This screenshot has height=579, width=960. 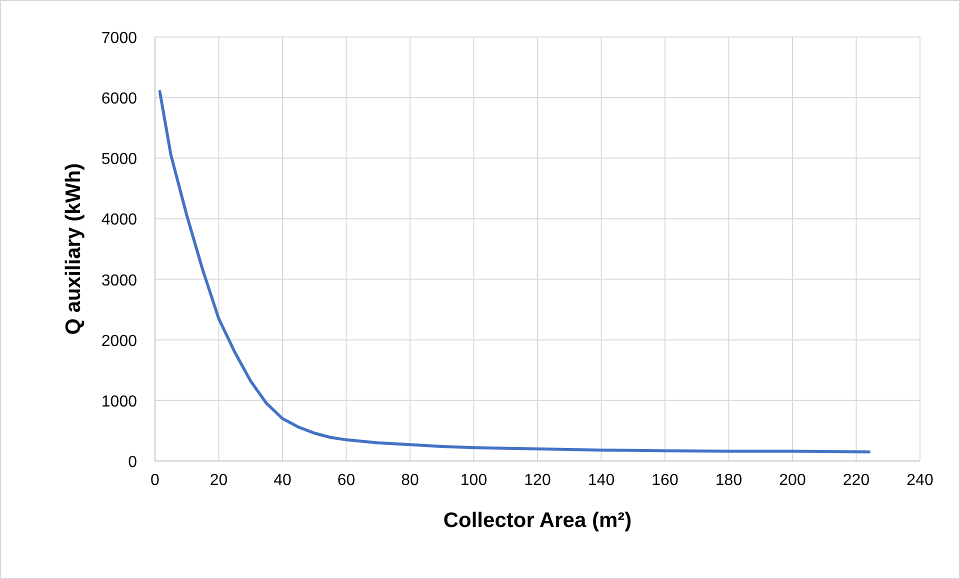 What do you see at coordinates (219, 480) in the screenshot?
I see `x-tick-label: 20` at bounding box center [219, 480].